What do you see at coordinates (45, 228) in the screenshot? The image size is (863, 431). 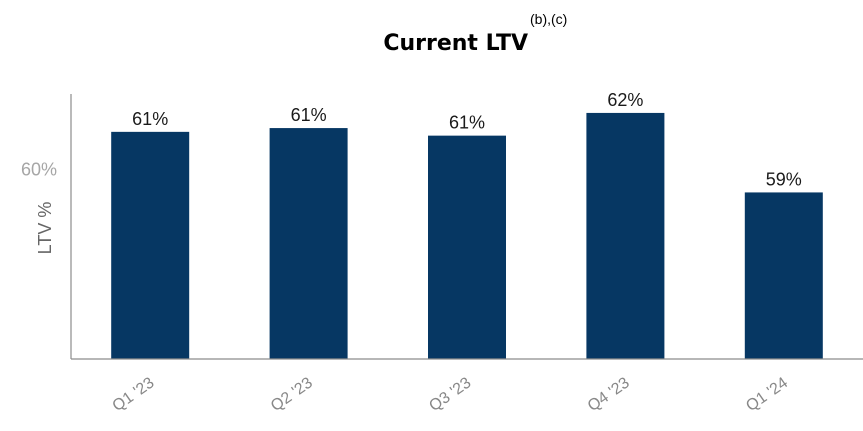 I see `y-axis-label: LTV %` at bounding box center [45, 228].